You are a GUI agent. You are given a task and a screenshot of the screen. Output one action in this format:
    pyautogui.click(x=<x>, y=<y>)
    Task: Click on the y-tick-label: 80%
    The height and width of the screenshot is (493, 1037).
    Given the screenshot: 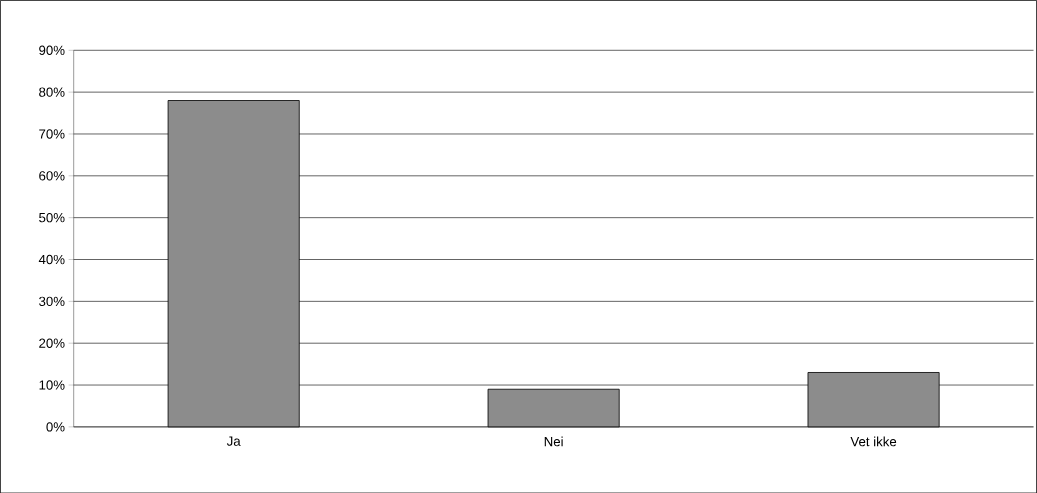 What is the action you would take?
    pyautogui.click(x=52, y=92)
    